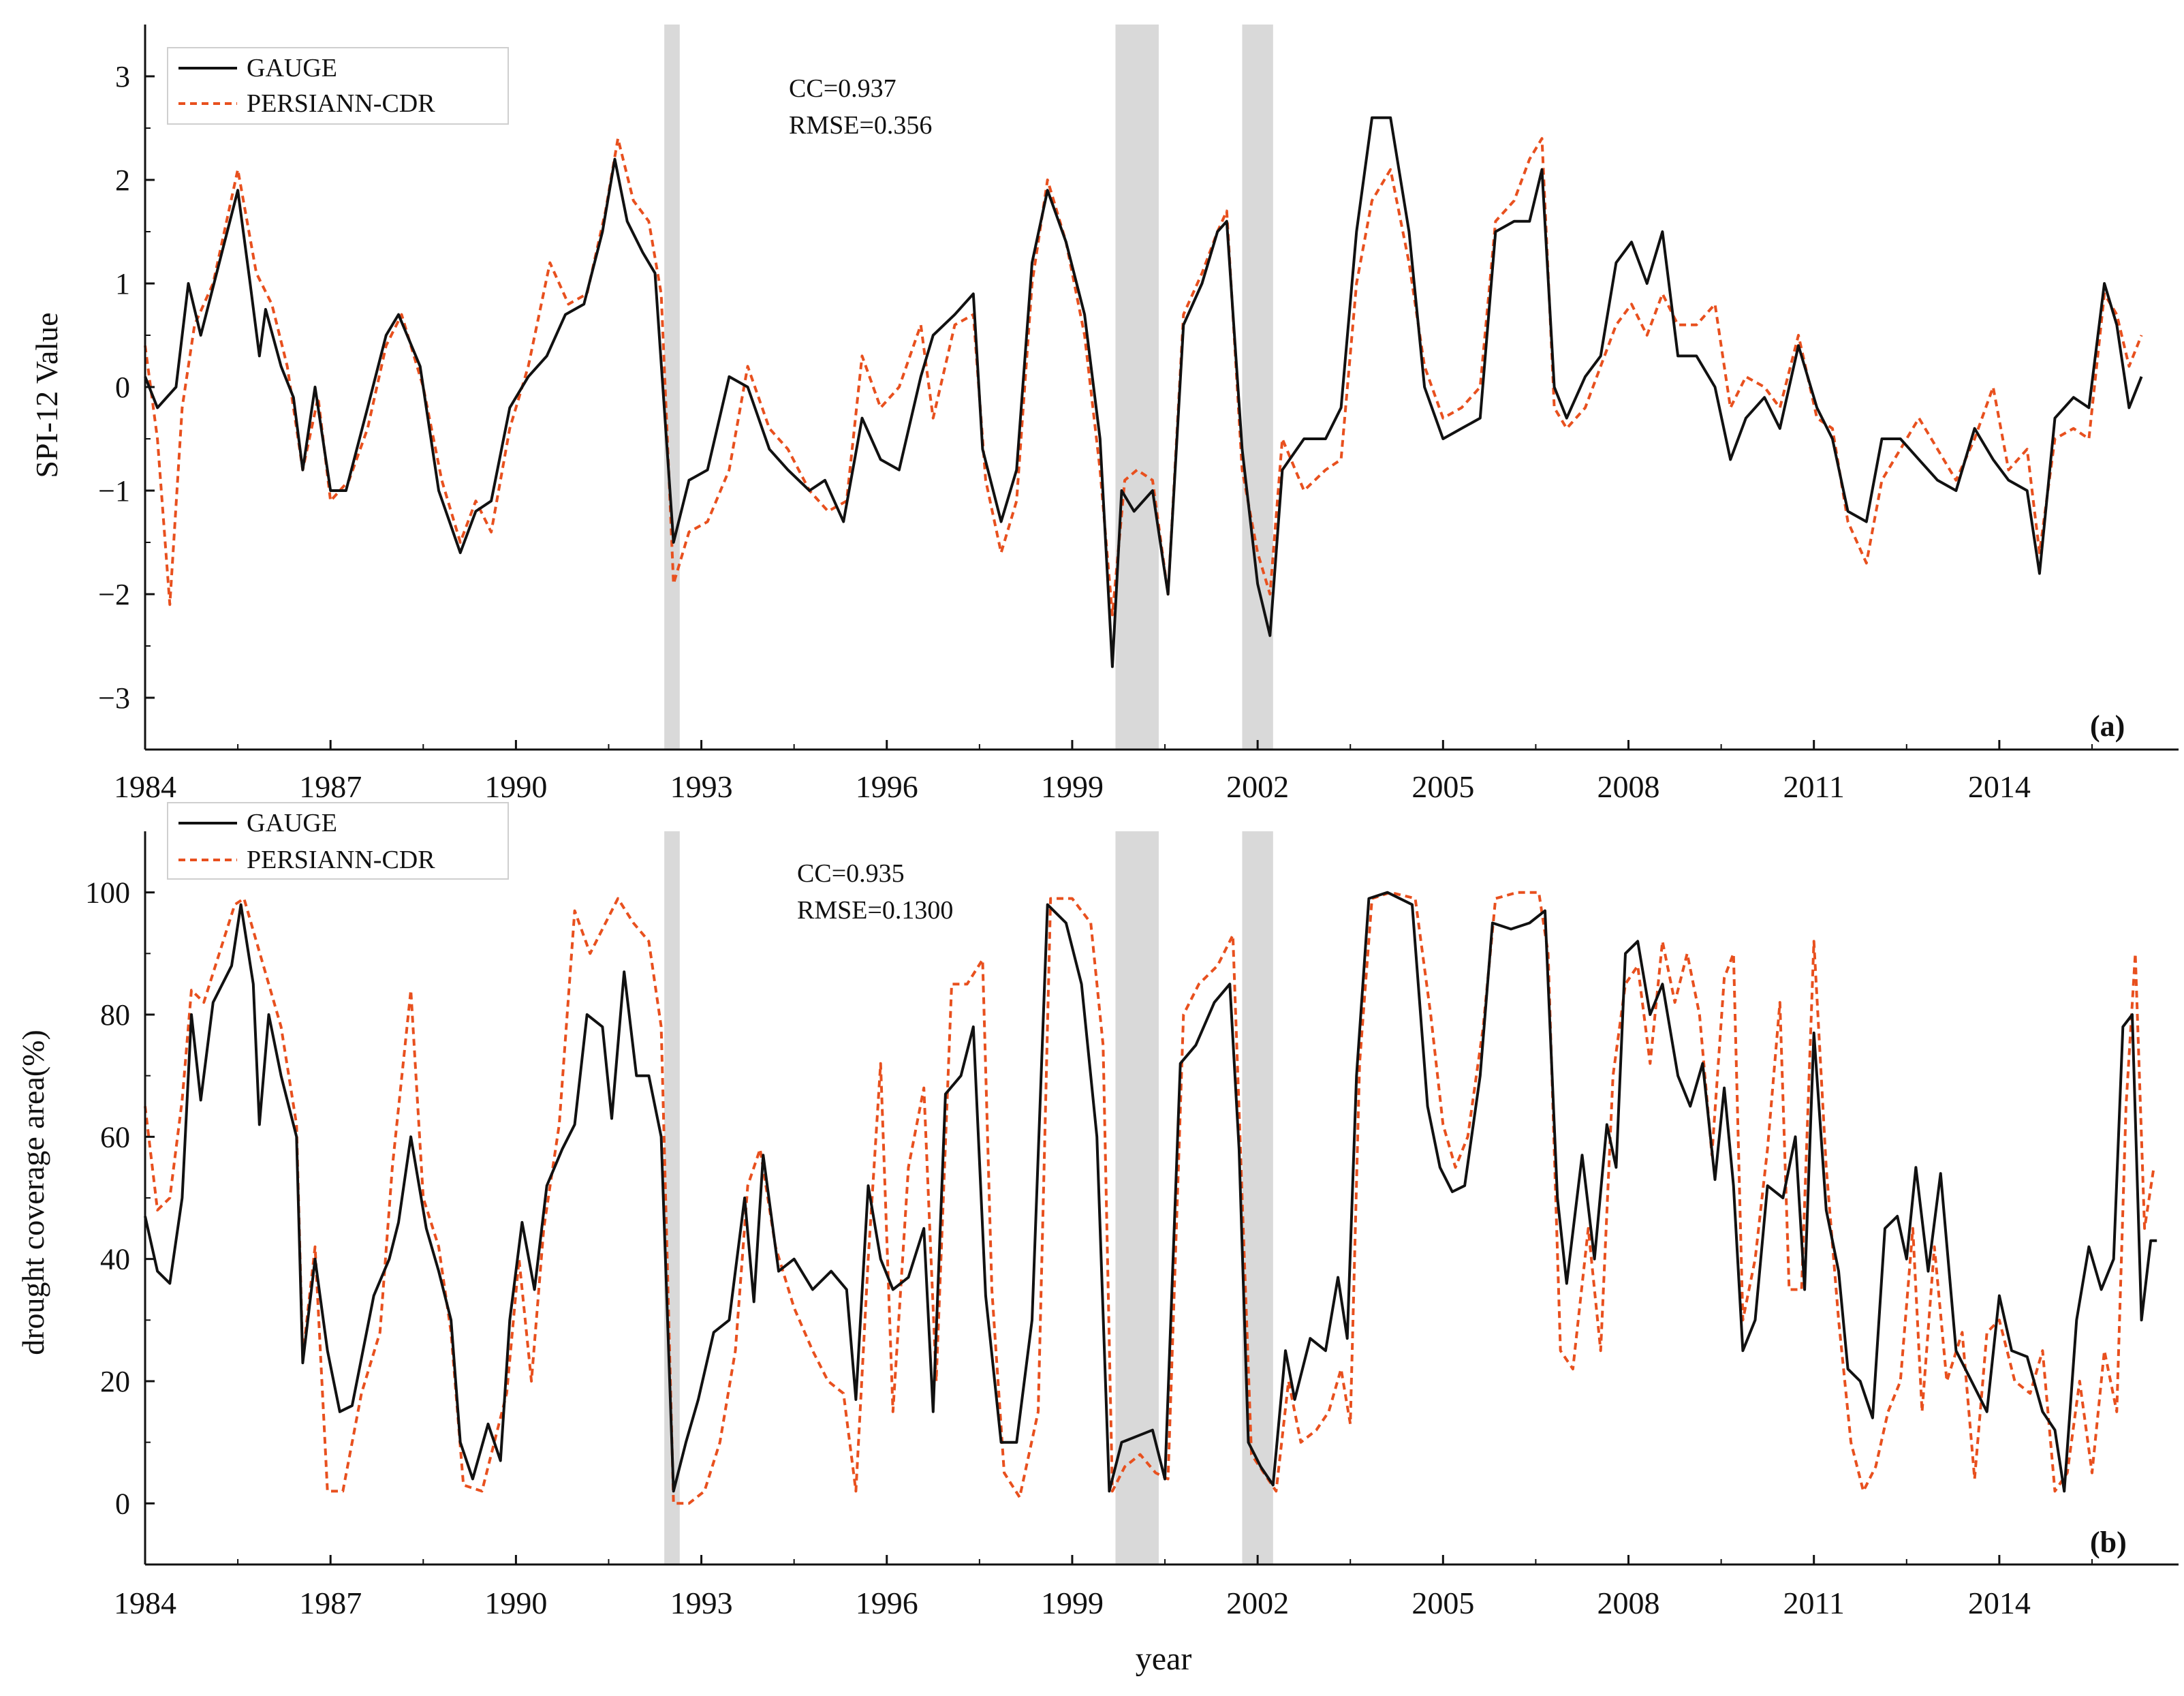 The image size is (2184, 1696). Describe the element at coordinates (46, 395) in the screenshot. I see `y-axis-label: SPI-12 Value` at that location.